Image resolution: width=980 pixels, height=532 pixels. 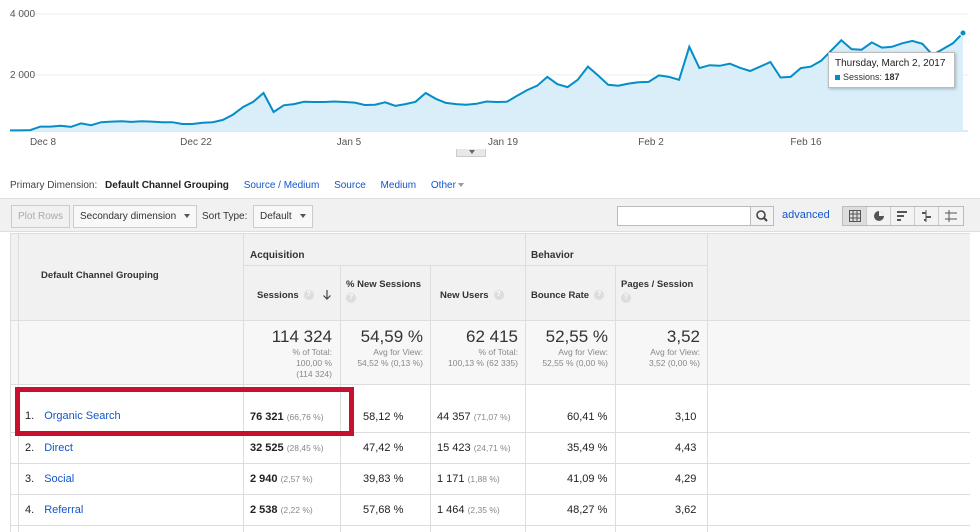 I want to click on dimension-other-dropdown: Other, so click(x=447, y=185).